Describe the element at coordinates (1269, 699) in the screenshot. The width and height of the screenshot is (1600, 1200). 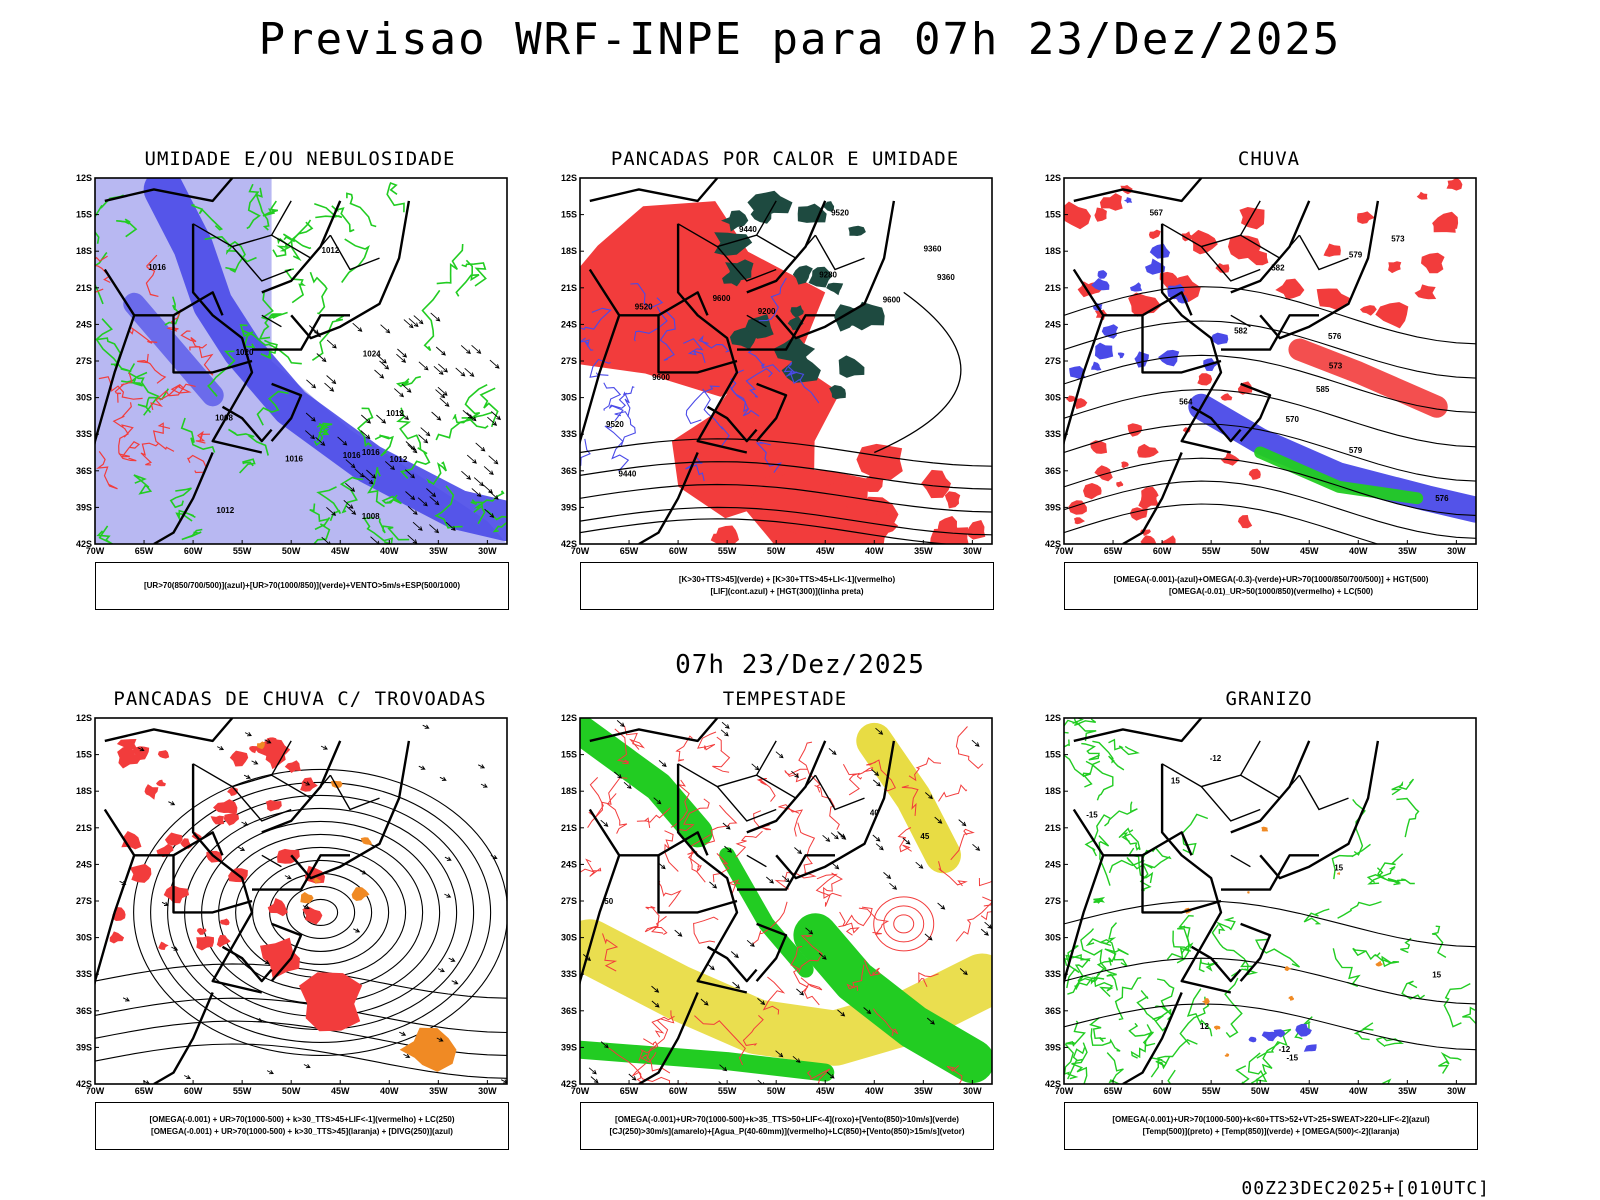
I see `panel-title: GRANIZO` at that location.